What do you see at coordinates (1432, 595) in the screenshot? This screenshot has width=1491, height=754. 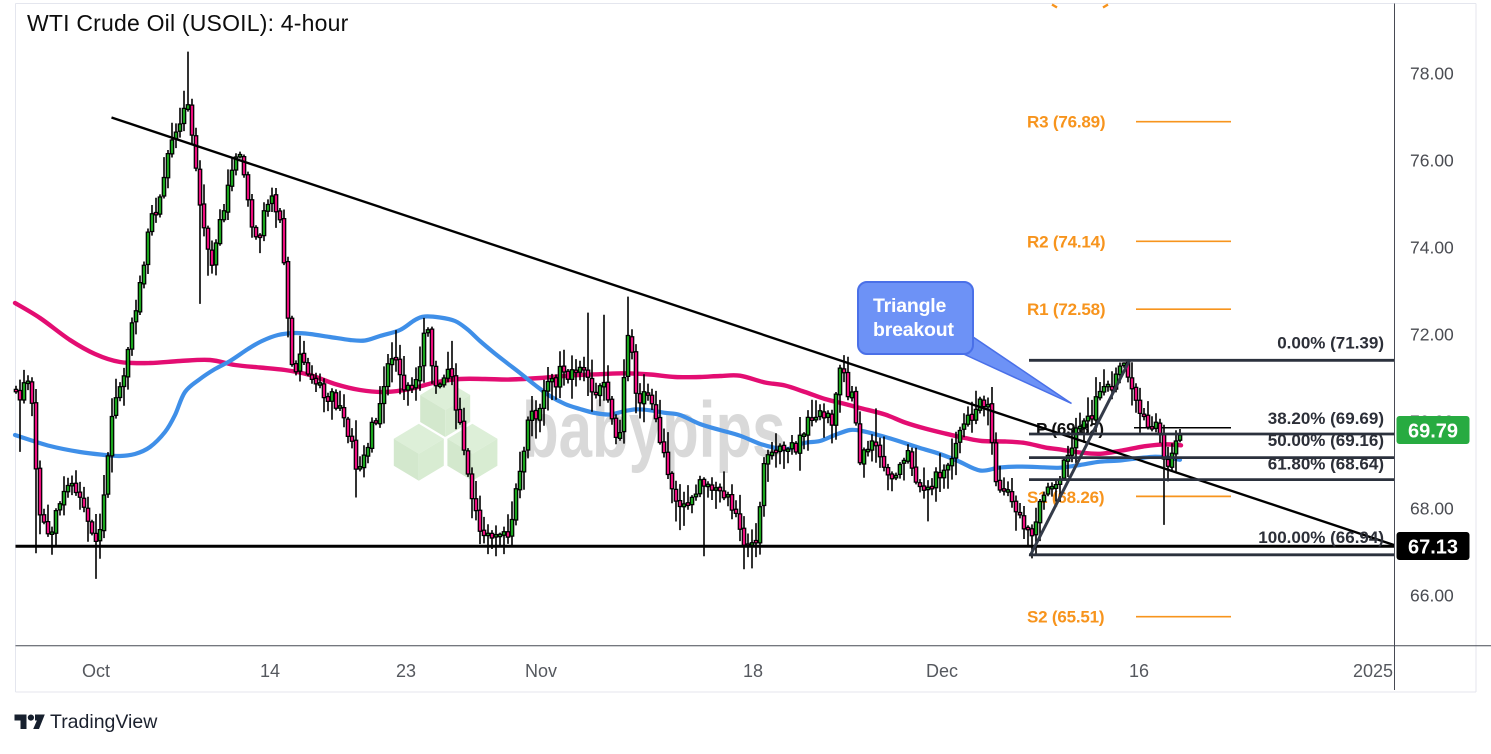 I see `svg-text: 66.00` at bounding box center [1432, 595].